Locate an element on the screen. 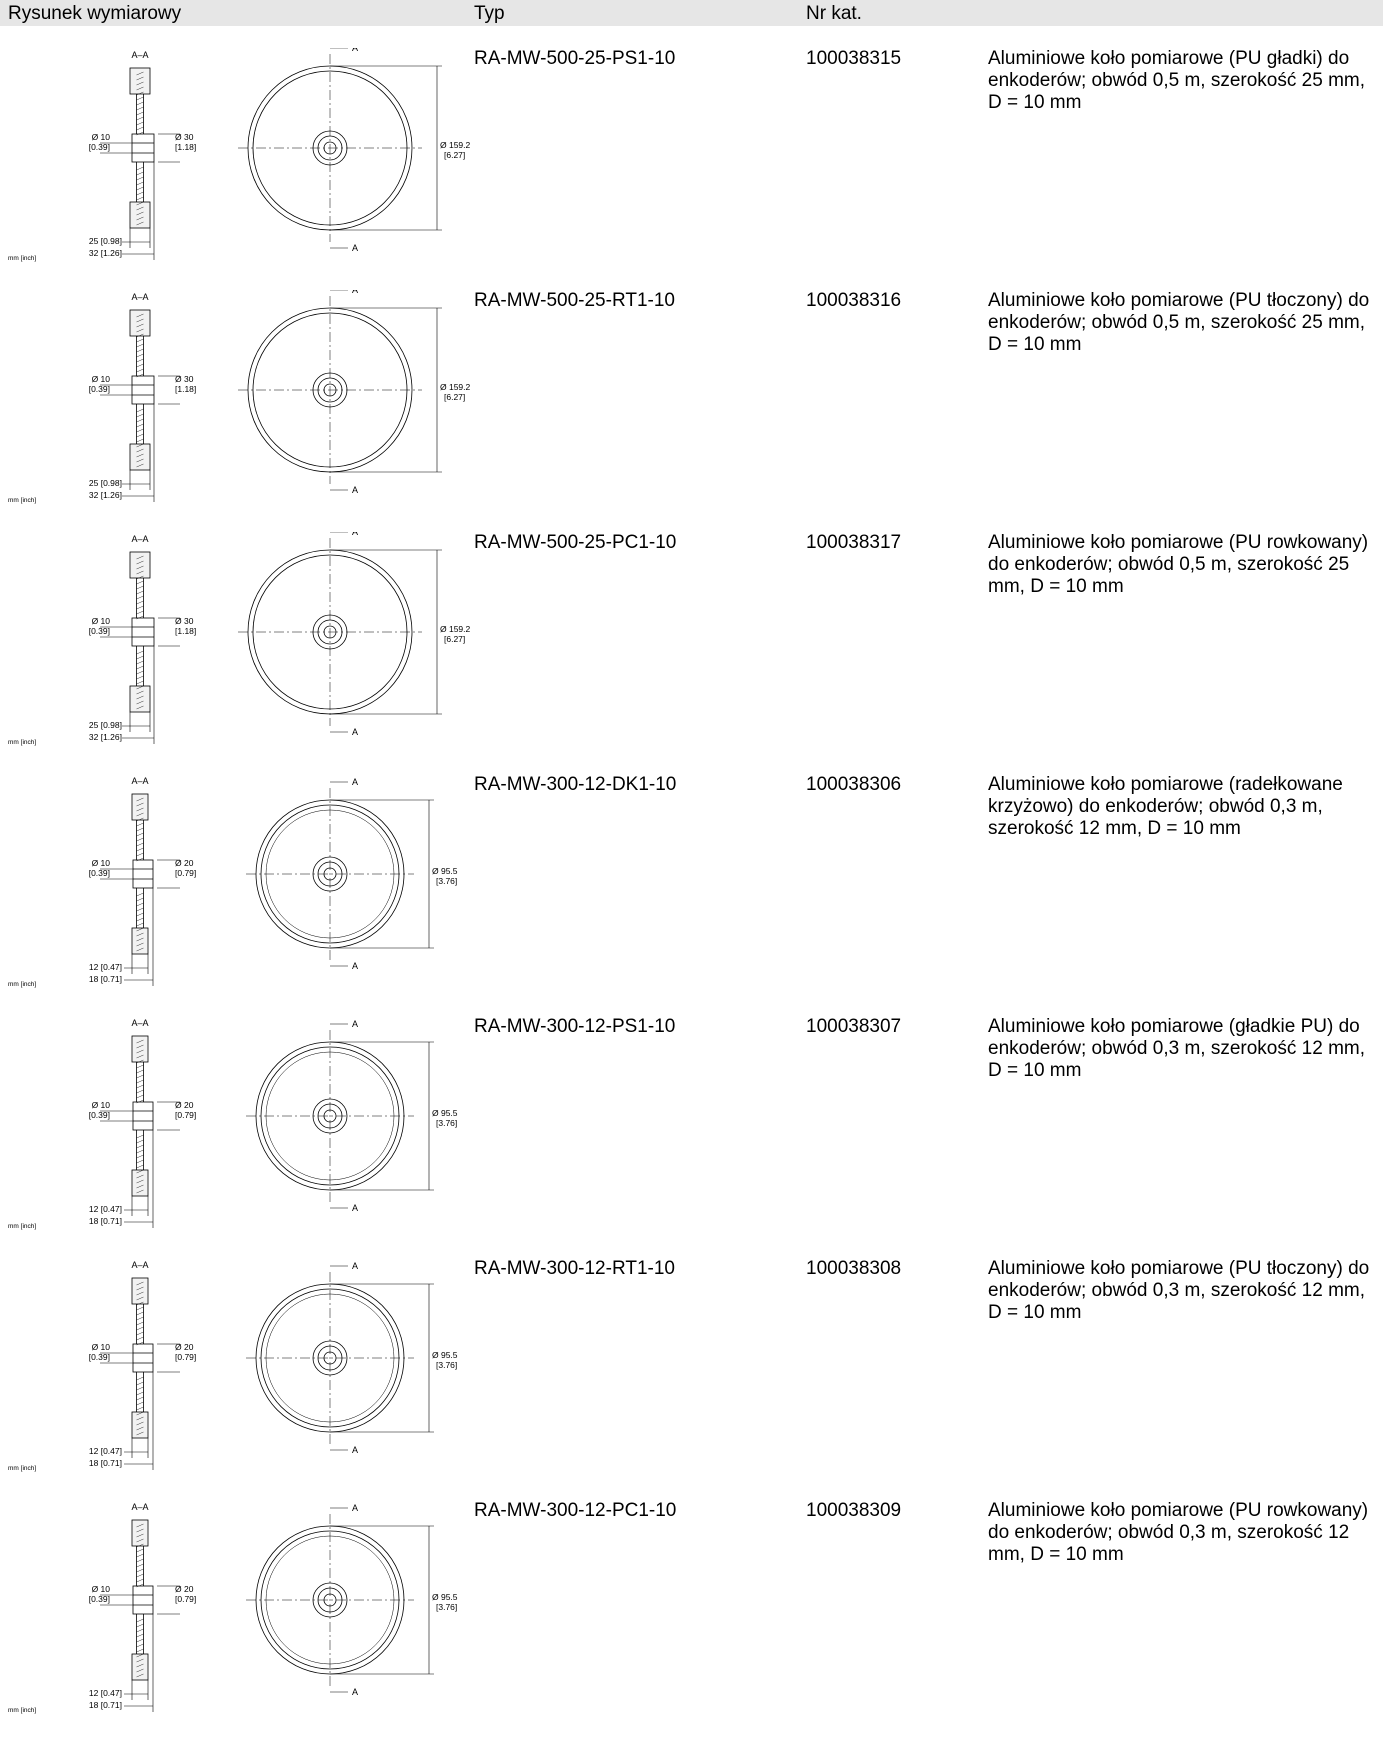 The height and width of the screenshot is (1740, 1383). catalog-number: 100038307 is located at coordinates (854, 1026).